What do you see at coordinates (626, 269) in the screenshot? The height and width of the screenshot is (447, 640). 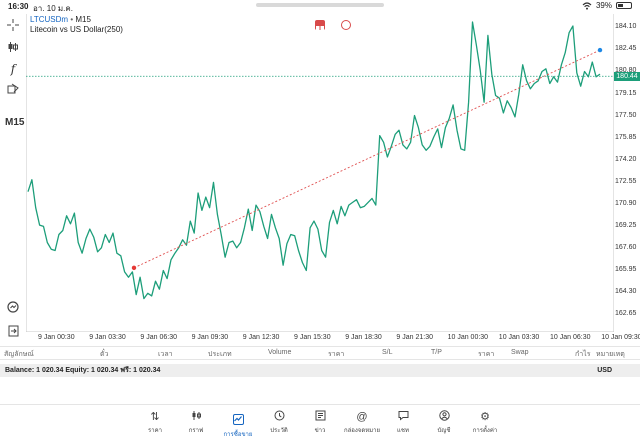 I see `y-tick-label: 165.95` at bounding box center [626, 269].